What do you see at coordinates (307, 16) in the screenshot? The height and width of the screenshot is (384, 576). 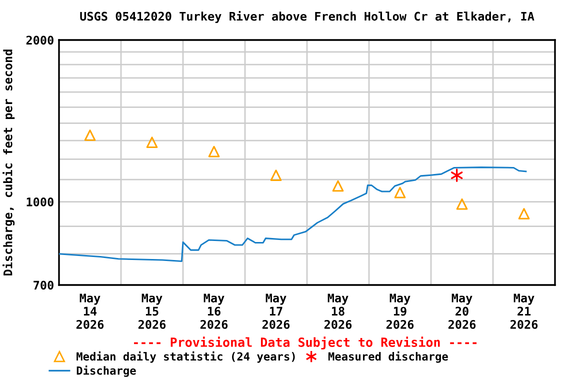 I see `chart-title: USGS 05412020 Turkey River above French Hollow Cr at Elkader, IA` at bounding box center [307, 16].